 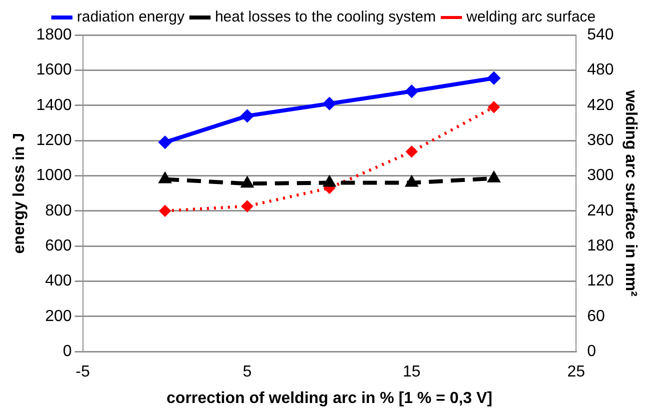 What do you see at coordinates (247, 372) in the screenshot?
I see `x-tick-label: 5` at bounding box center [247, 372].